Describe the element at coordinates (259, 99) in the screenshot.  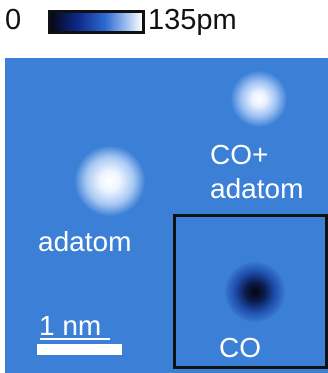
I see `co-adatom-spot` at that location.